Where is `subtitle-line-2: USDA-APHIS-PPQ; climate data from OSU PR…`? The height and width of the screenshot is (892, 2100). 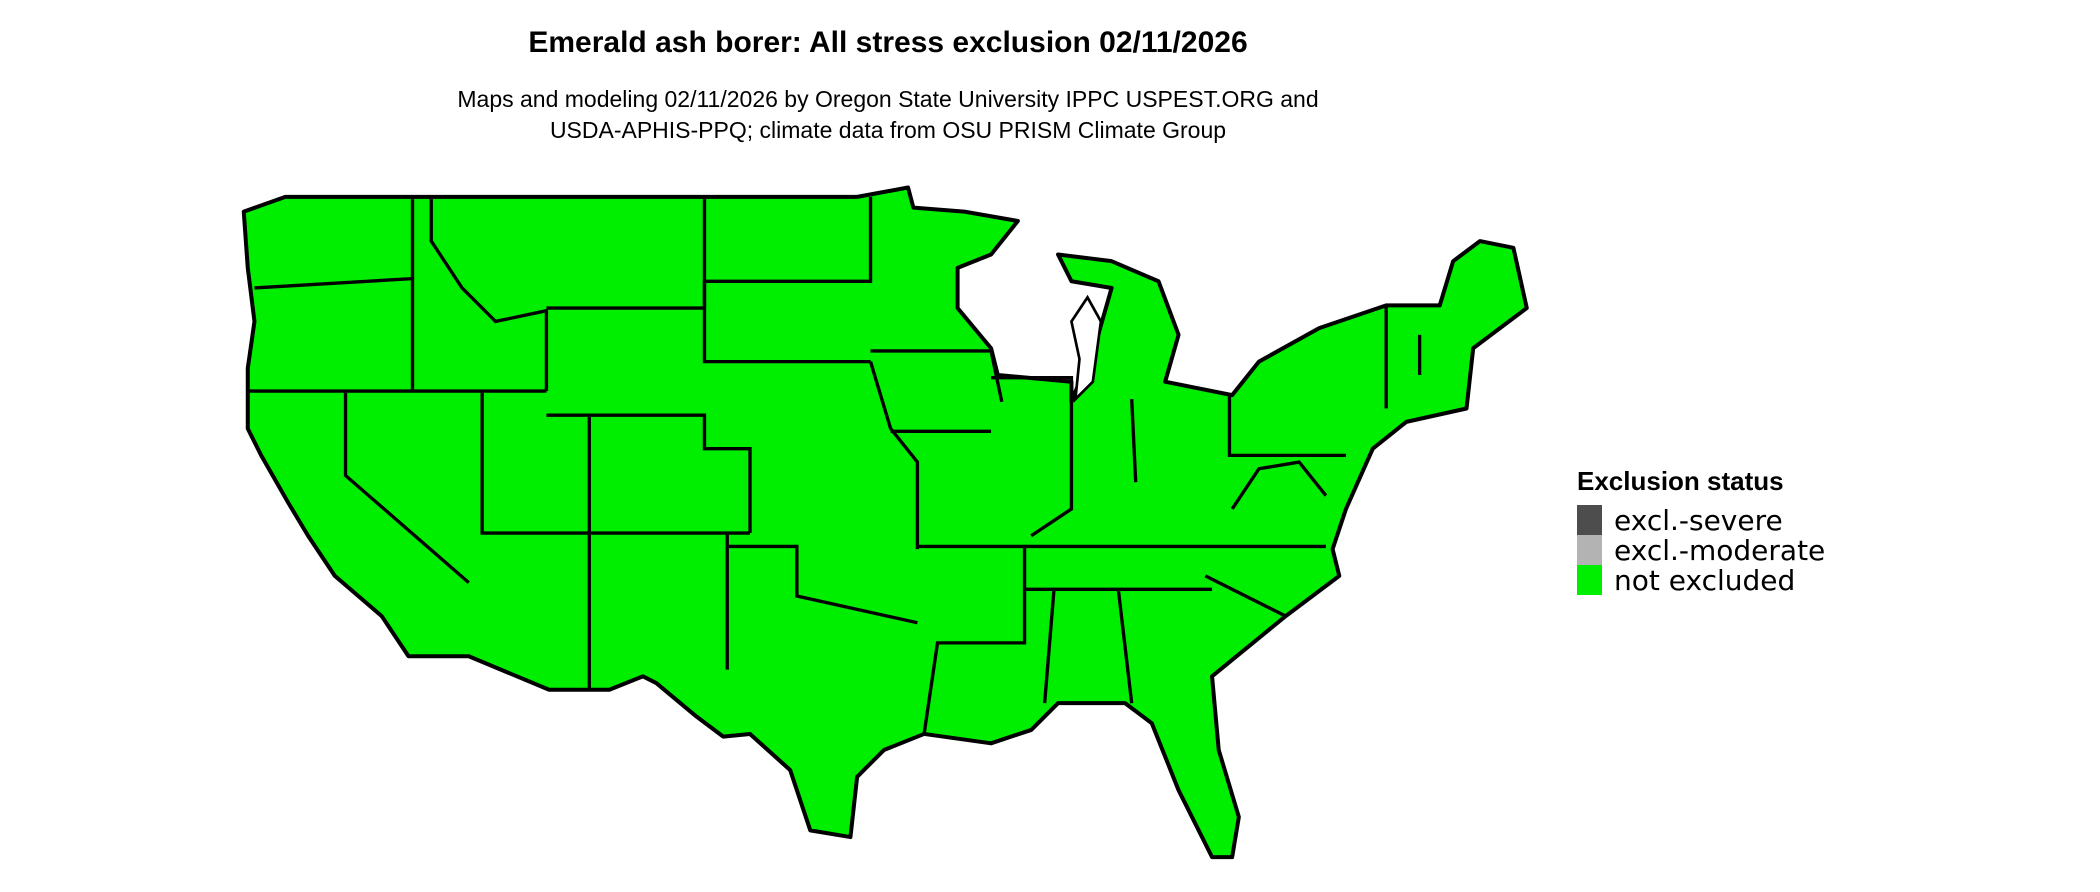
subtitle-line-2: USDA-APHIS-PPQ; climate data from OSU PR… is located at coordinates (888, 130).